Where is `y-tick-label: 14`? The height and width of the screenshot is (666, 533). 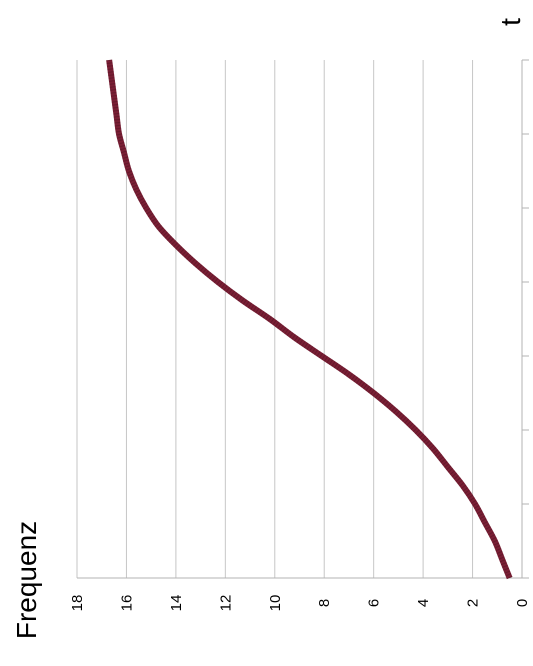
y-tick-label: 14 is located at coordinates (176, 603).